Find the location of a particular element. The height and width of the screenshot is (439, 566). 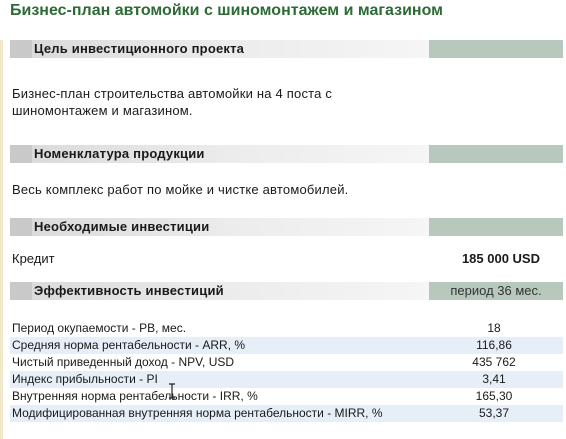

metric-name: Внутренняя норма рентабельности - IRR, % is located at coordinates (135, 396).